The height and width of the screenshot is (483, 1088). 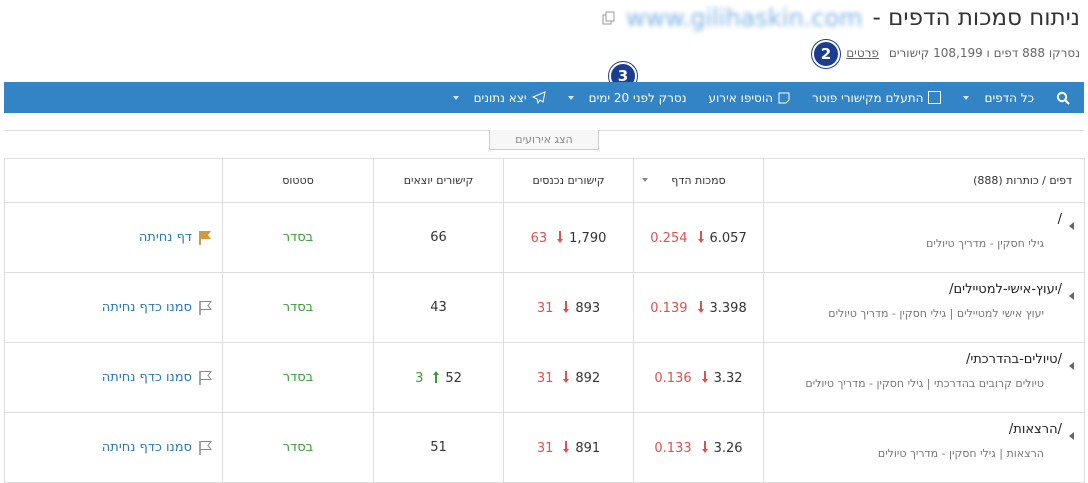 I want to click on inbound-value: 891, so click(x=588, y=448).